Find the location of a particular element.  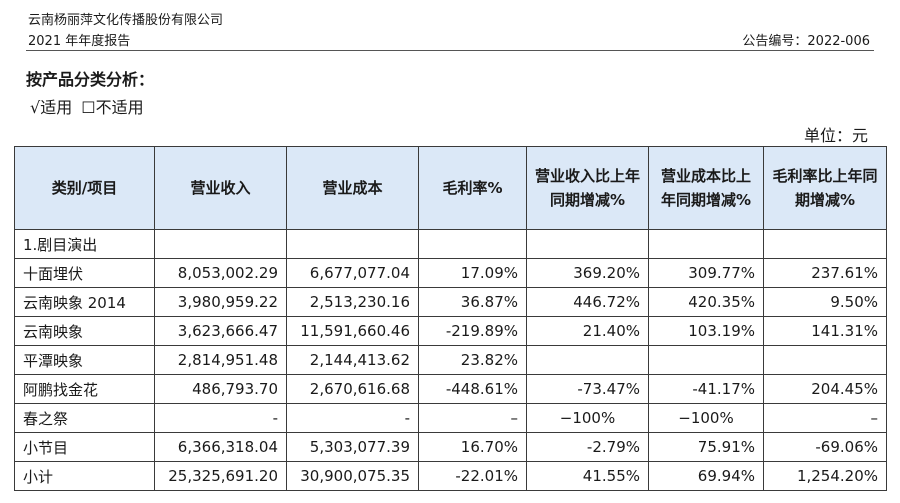

category-cell: 十面埋伏 is located at coordinates (84, 273).